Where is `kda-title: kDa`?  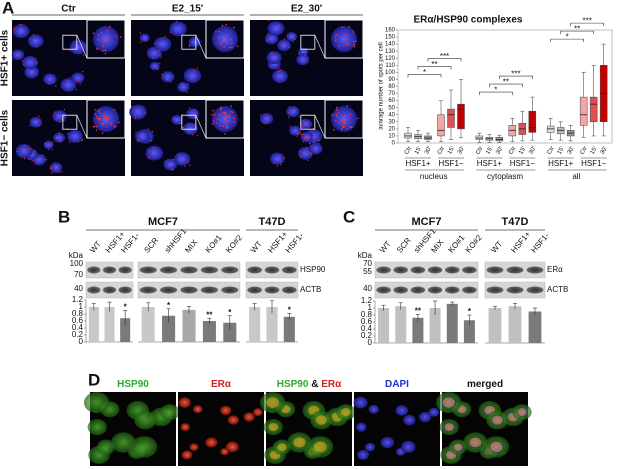 kda-title: kDa is located at coordinates (365, 255).